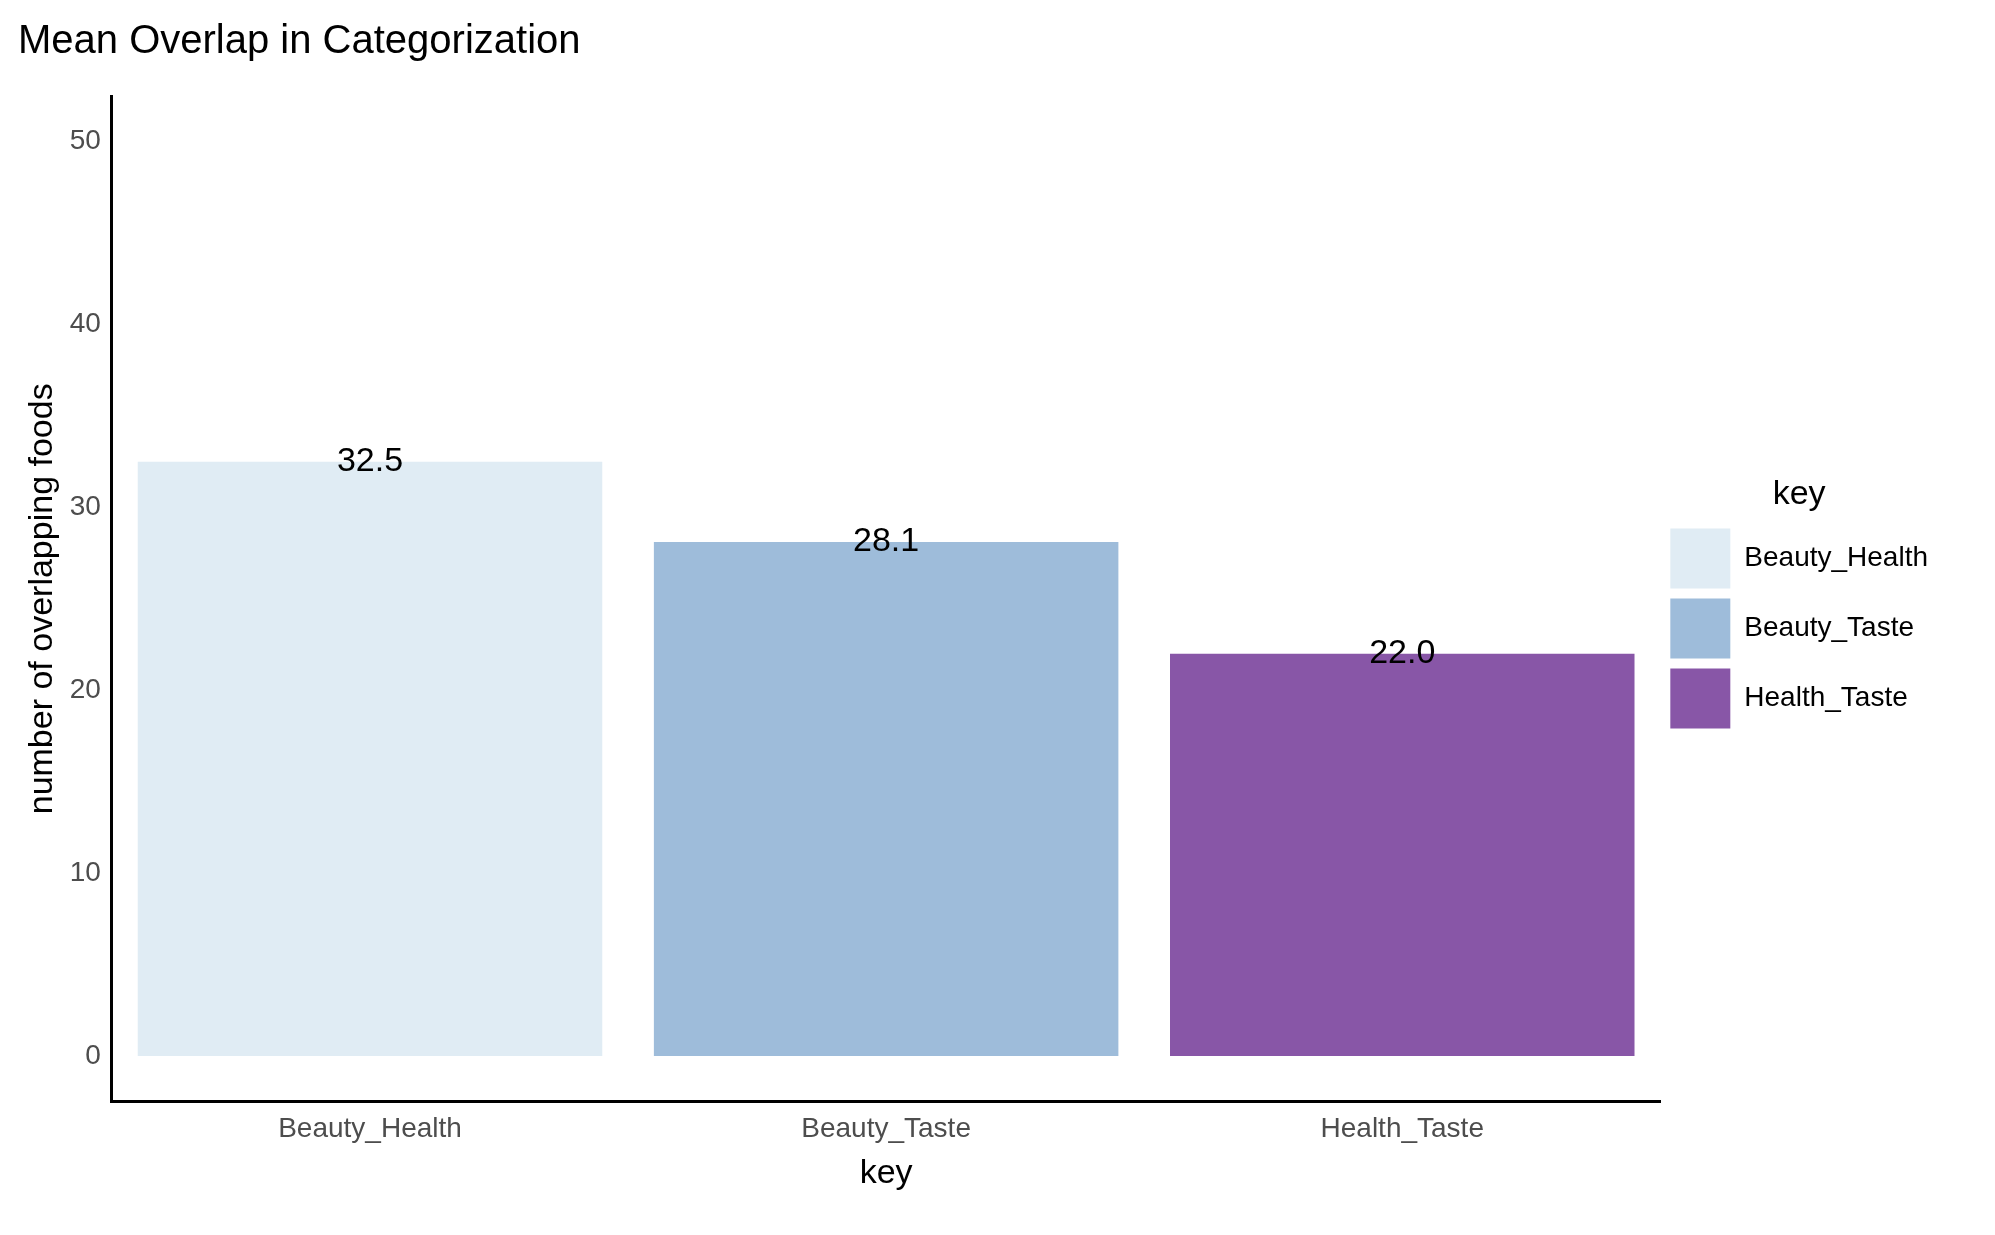 This screenshot has height=1235, width=1995. What do you see at coordinates (886, 1128) in the screenshot?
I see `x-tick-label: Beauty_Taste` at bounding box center [886, 1128].